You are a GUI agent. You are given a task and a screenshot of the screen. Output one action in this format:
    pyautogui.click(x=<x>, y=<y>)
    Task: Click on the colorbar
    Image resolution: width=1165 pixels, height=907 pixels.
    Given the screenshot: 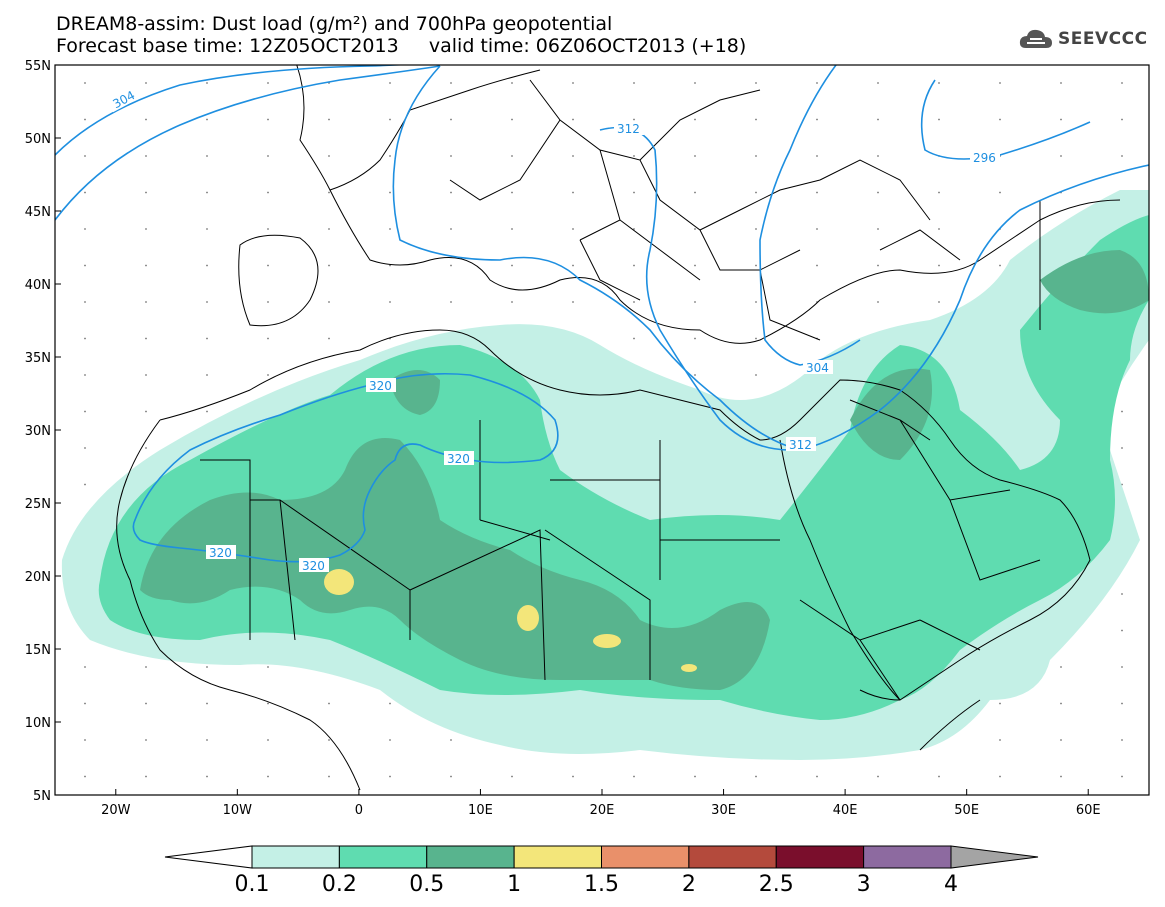 What is the action you would take?
    pyautogui.click(x=601, y=857)
    